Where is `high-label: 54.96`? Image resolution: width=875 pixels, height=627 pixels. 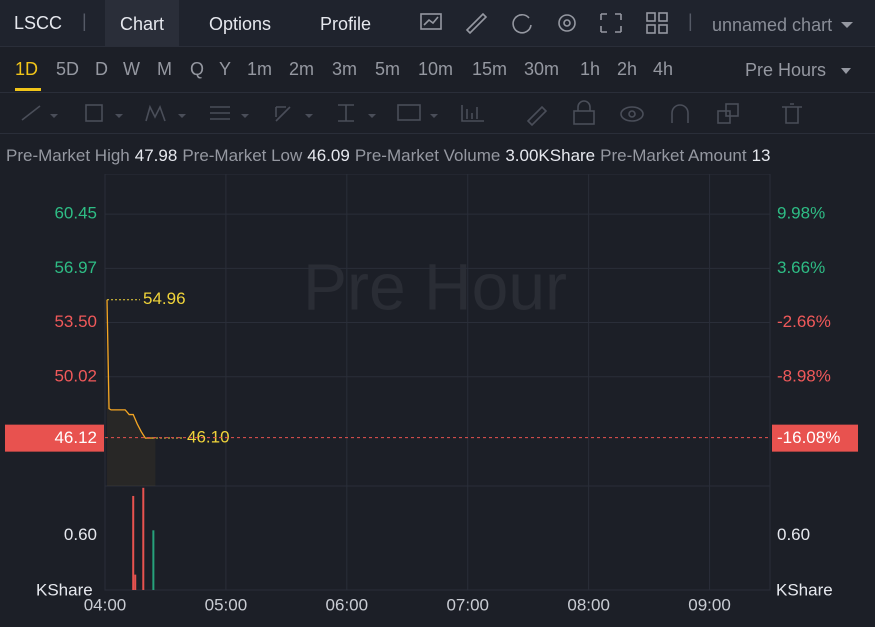
high-label: 54.96 is located at coordinates (164, 298).